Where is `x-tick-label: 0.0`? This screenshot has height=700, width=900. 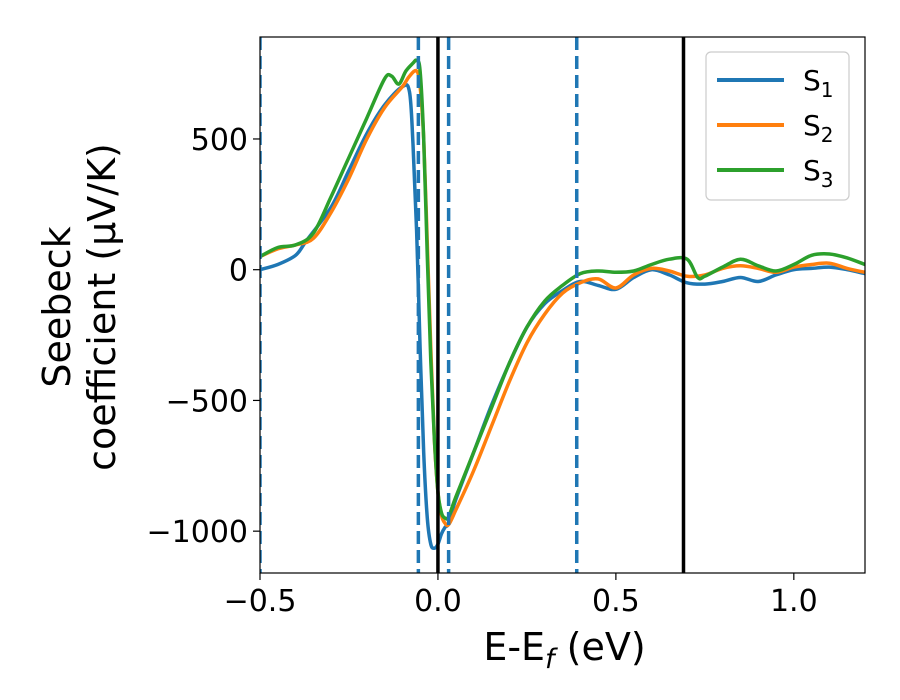 x-tick-label: 0.0 is located at coordinates (438, 601).